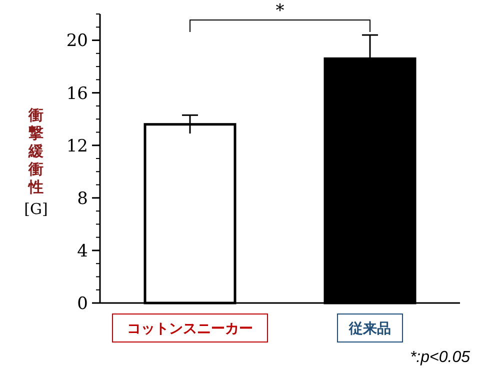 The image size is (480, 380). Describe the element at coordinates (77, 41) in the screenshot. I see `y-tick-label: 20` at that location.